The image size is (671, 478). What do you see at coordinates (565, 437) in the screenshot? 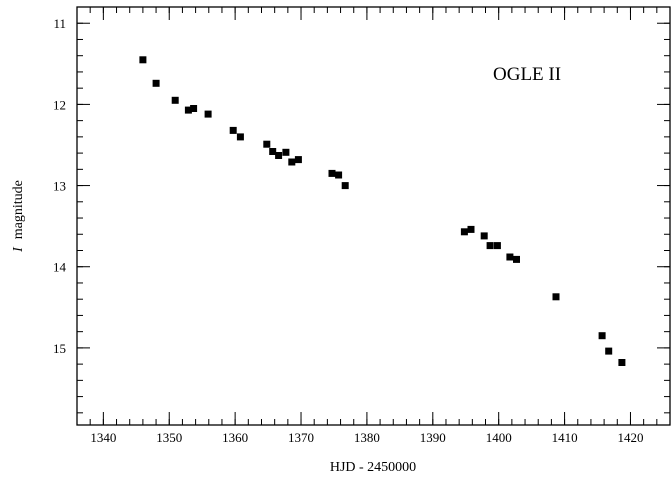
I see `x-tick-label: 1410` at bounding box center [565, 437].